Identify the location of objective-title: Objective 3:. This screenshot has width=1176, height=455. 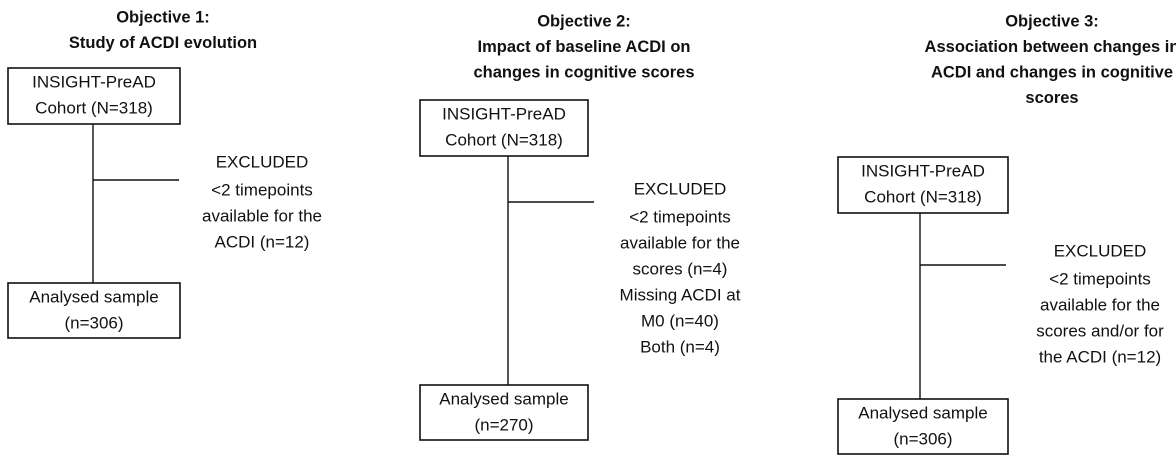
(1052, 21).